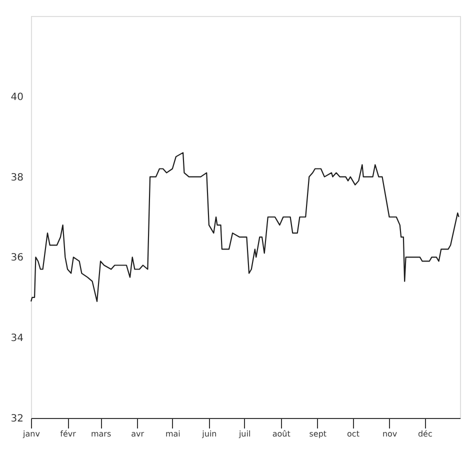  I want to click on x-tick-label: févr, so click(68, 434).